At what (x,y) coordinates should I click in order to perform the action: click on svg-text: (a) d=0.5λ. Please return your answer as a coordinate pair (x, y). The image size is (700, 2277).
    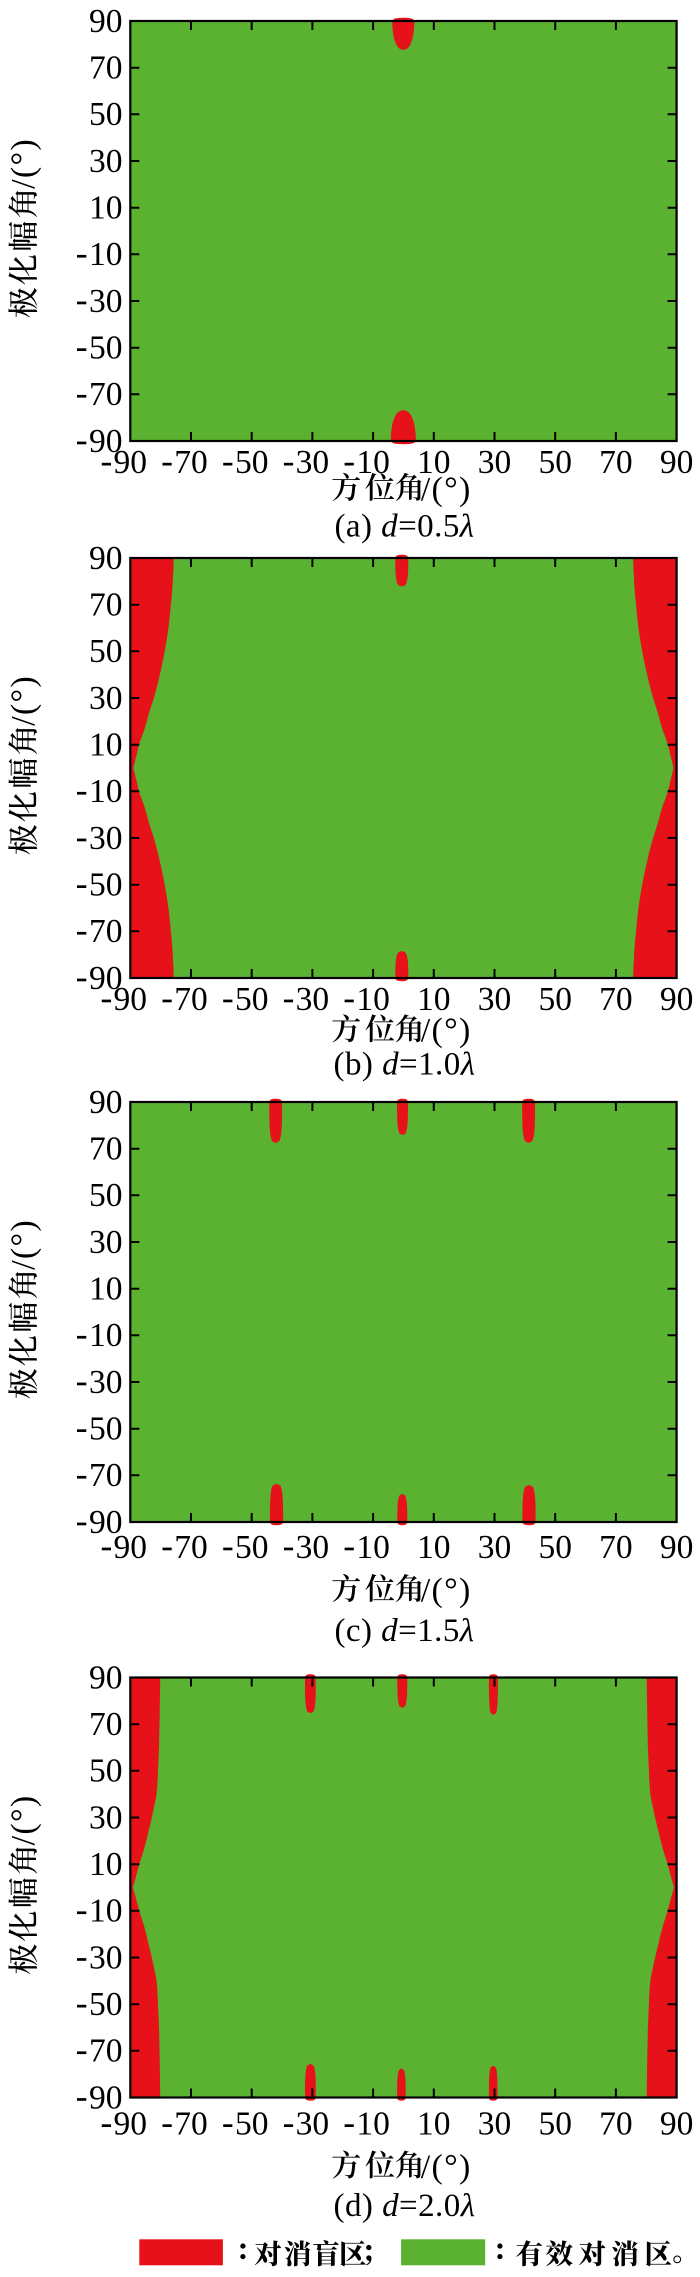
    Looking at the image, I should click on (404, 526).